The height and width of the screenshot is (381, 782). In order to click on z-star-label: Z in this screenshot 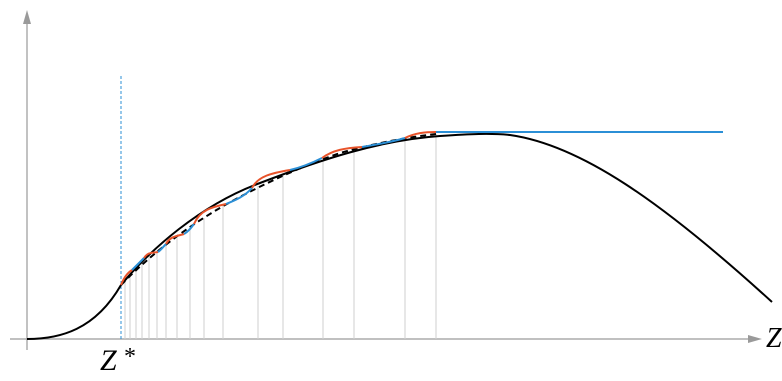, I will do `click(108, 360)`.